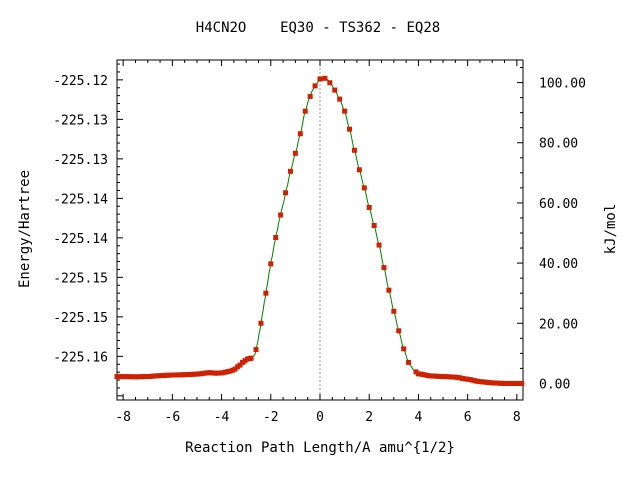 The width and height of the screenshot is (640, 480). What do you see at coordinates (468, 417) in the screenshot?
I see `x-tick-label: 6` at bounding box center [468, 417].